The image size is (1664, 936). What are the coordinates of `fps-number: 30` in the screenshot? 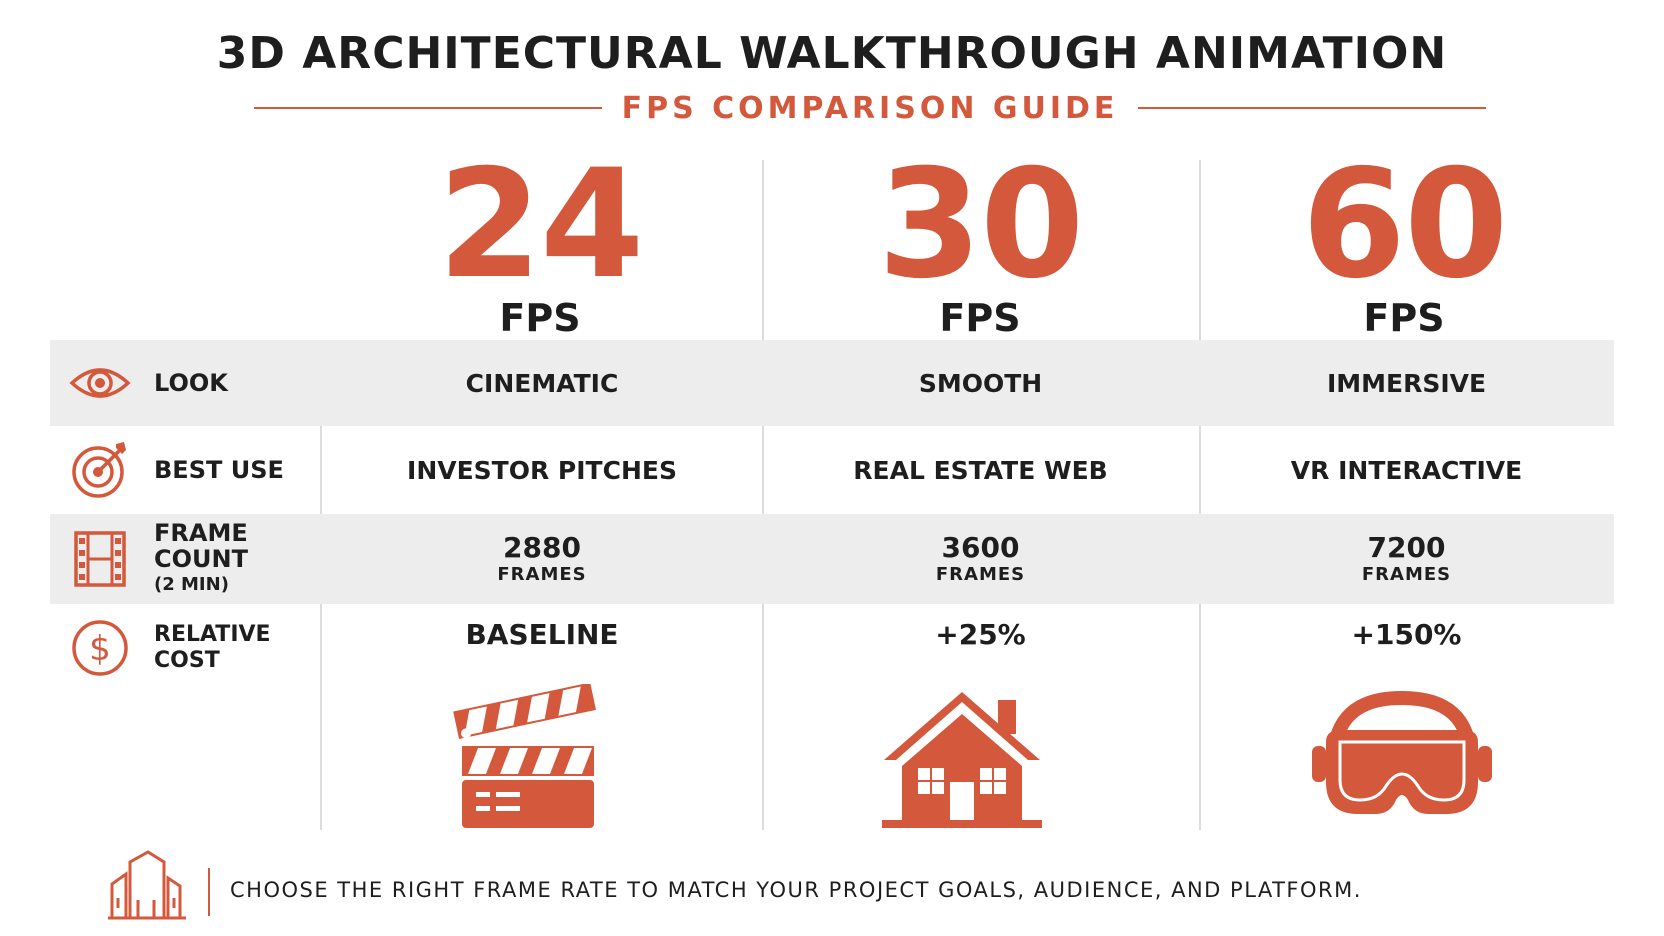 It's located at (981, 225).